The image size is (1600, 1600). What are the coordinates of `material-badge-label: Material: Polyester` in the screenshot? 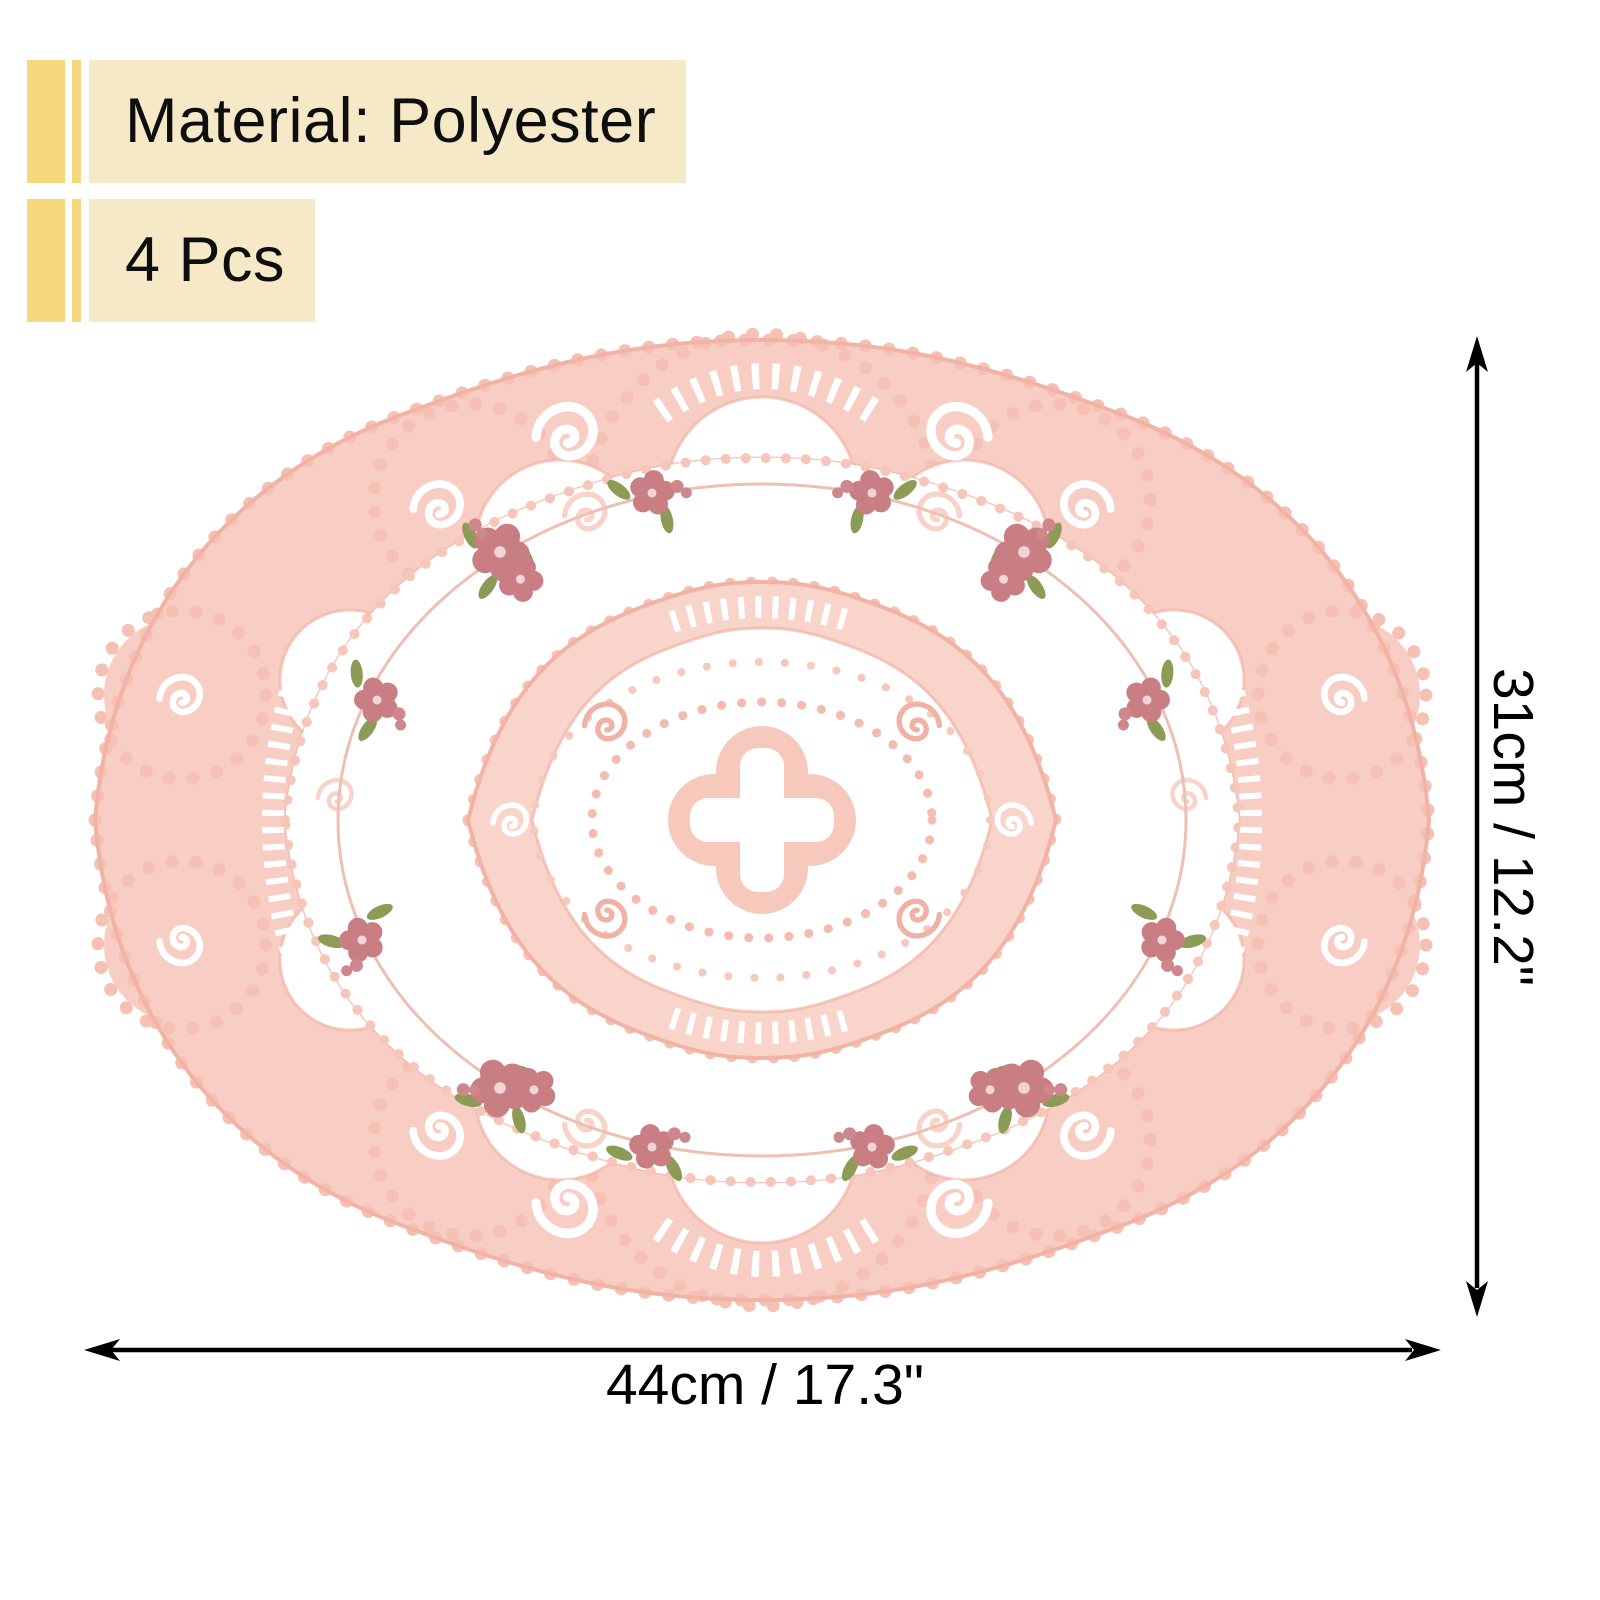 It's located at (388, 121).